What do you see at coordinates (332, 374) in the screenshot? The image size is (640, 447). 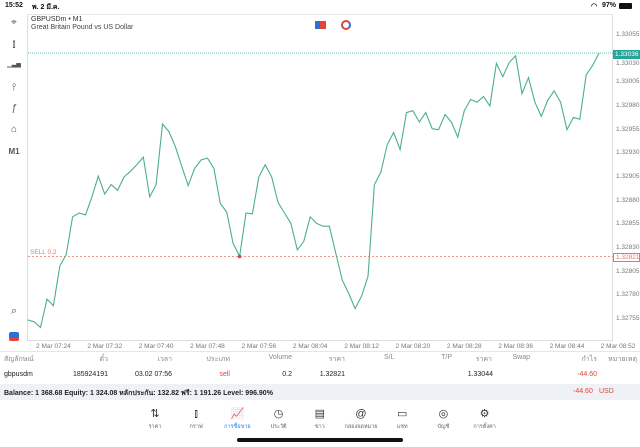 I see `cell-open-price: 1.32821` at bounding box center [332, 374].